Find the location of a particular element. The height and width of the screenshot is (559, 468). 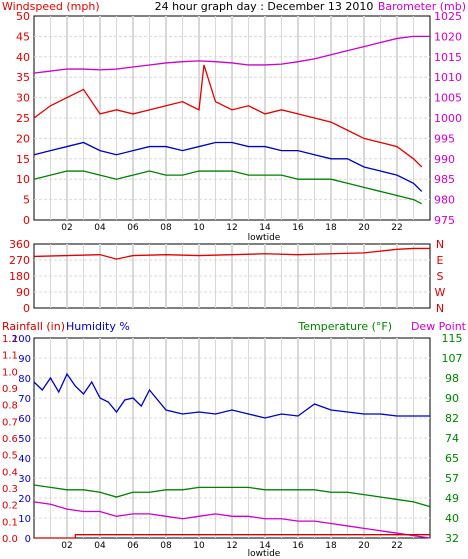

rain-tick-label: 0.9 is located at coordinates (10, 389).